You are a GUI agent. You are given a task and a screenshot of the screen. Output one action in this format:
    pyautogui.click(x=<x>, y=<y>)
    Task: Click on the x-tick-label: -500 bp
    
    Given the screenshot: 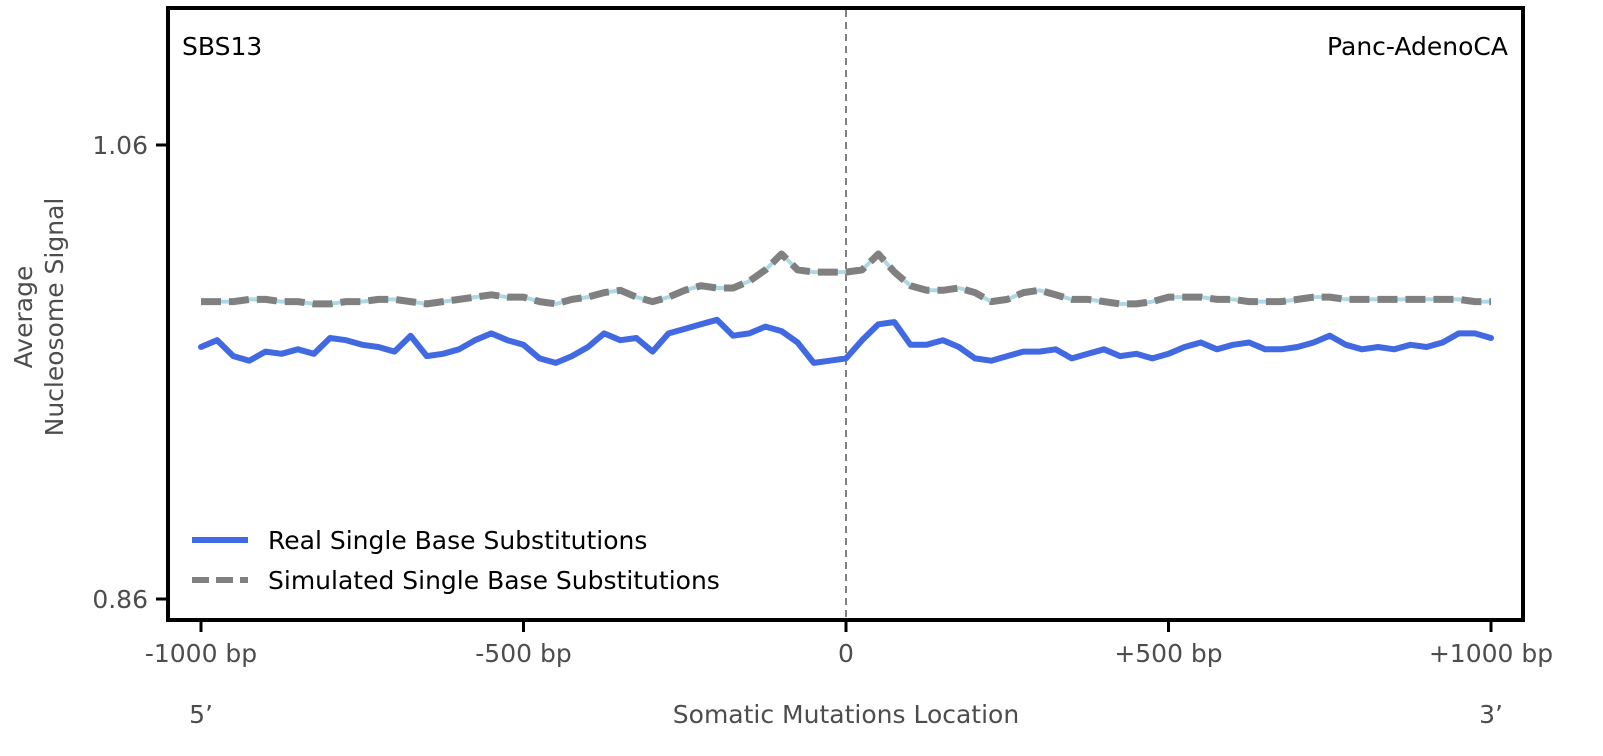 What is the action you would take?
    pyautogui.click(x=523, y=653)
    